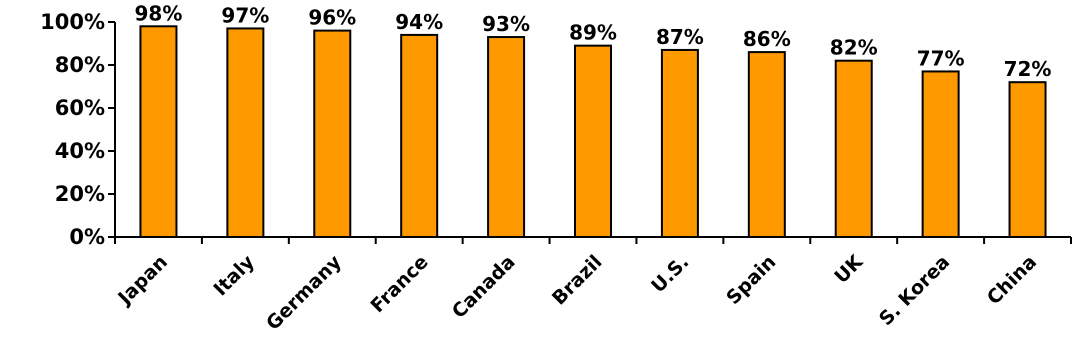 This screenshot has width=1079, height=360. Describe the element at coordinates (80, 65) in the screenshot. I see `y-tick-label: 80%` at that location.